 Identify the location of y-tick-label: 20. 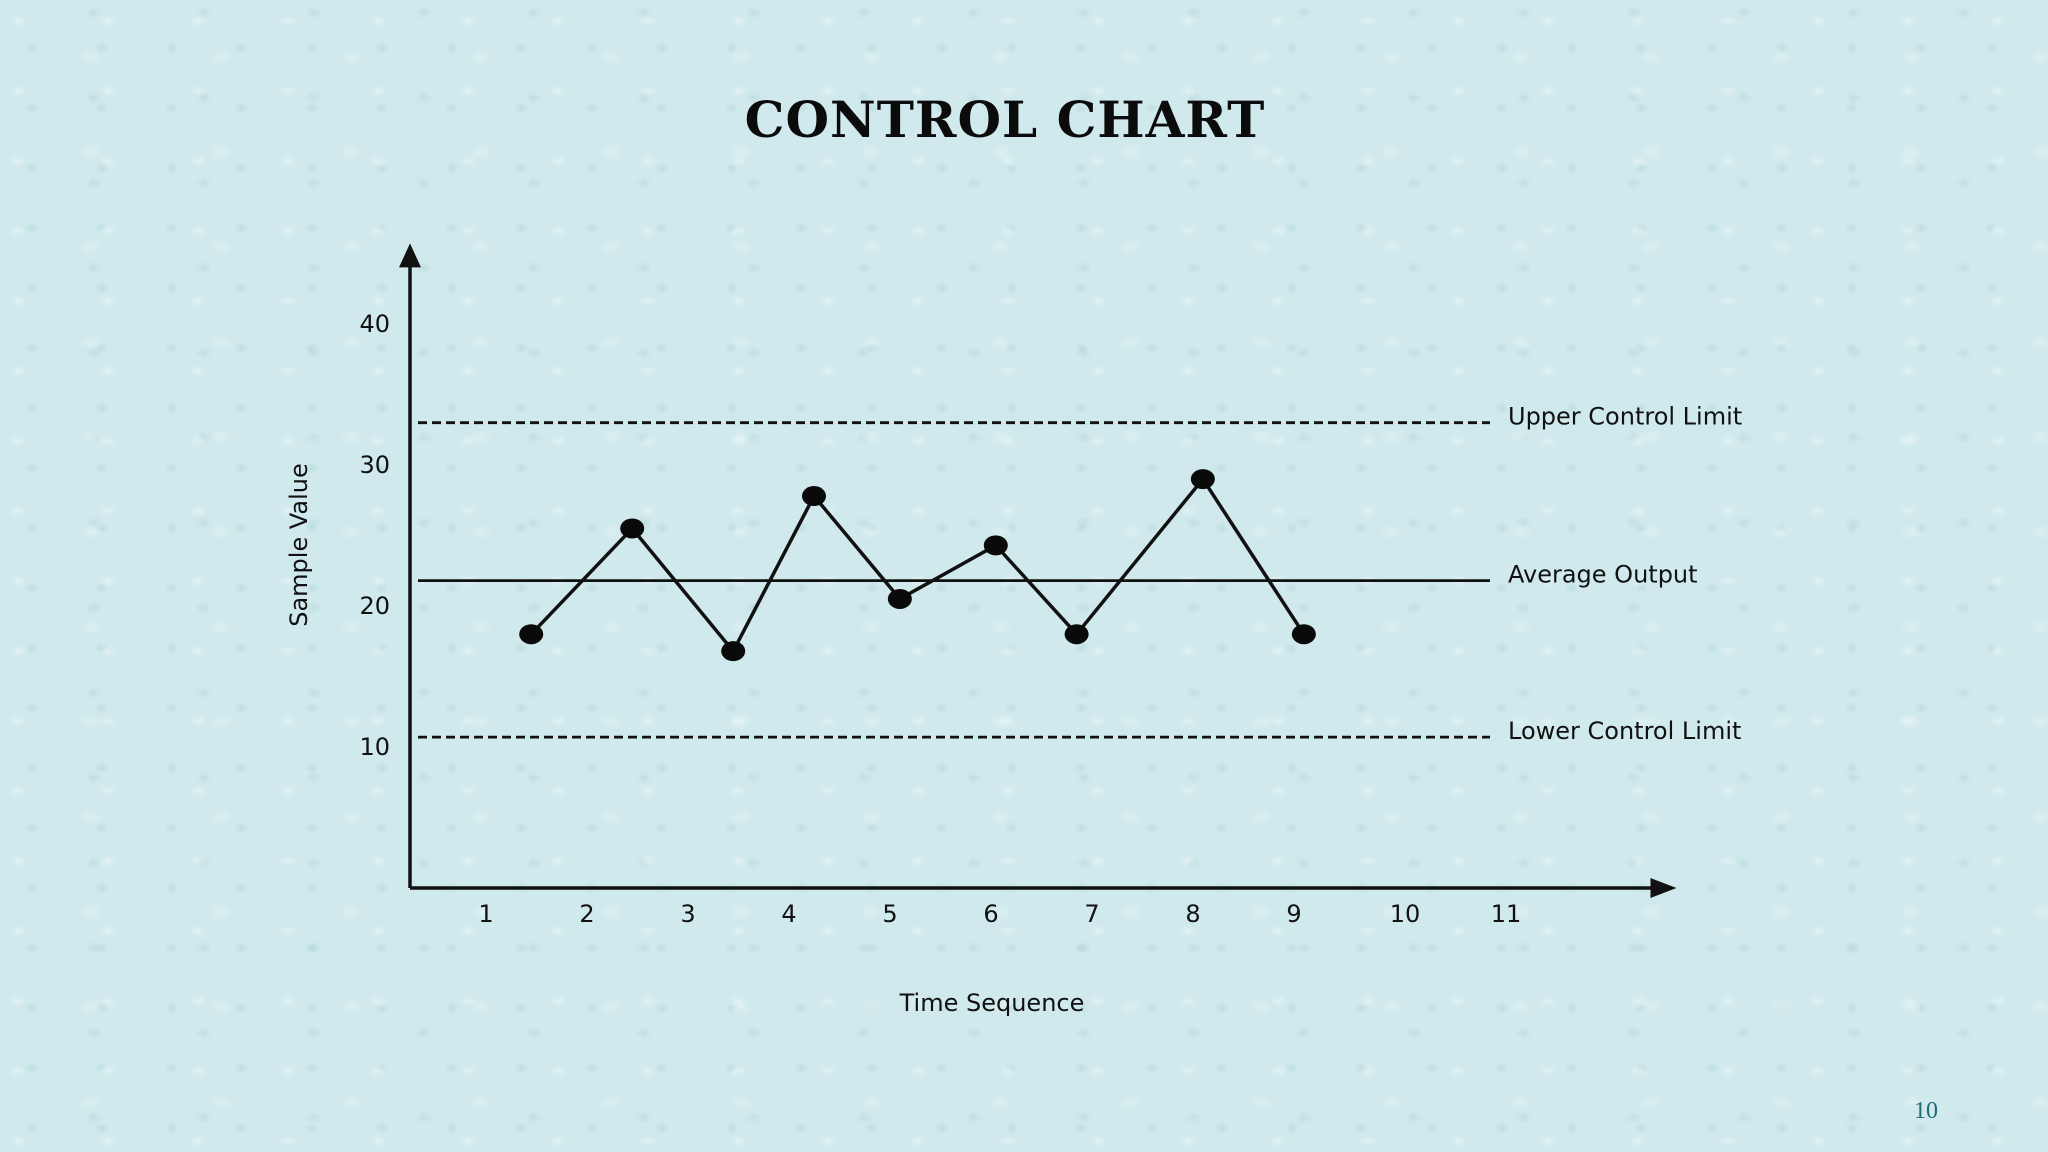
(374, 606).